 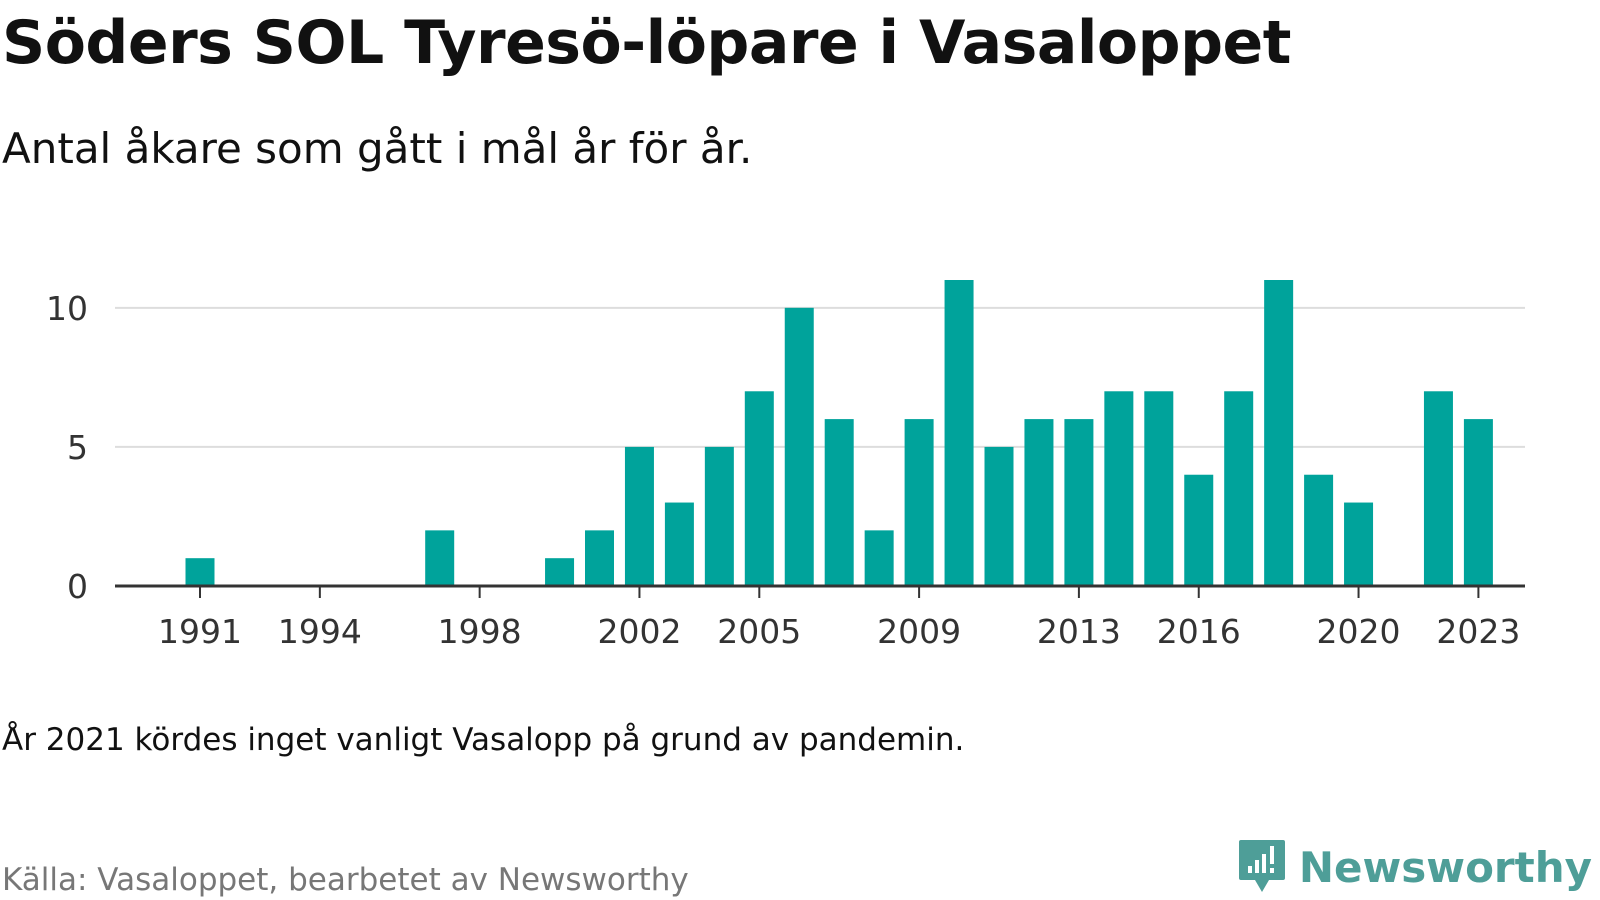 I want to click on bar-2007, so click(x=839, y=502).